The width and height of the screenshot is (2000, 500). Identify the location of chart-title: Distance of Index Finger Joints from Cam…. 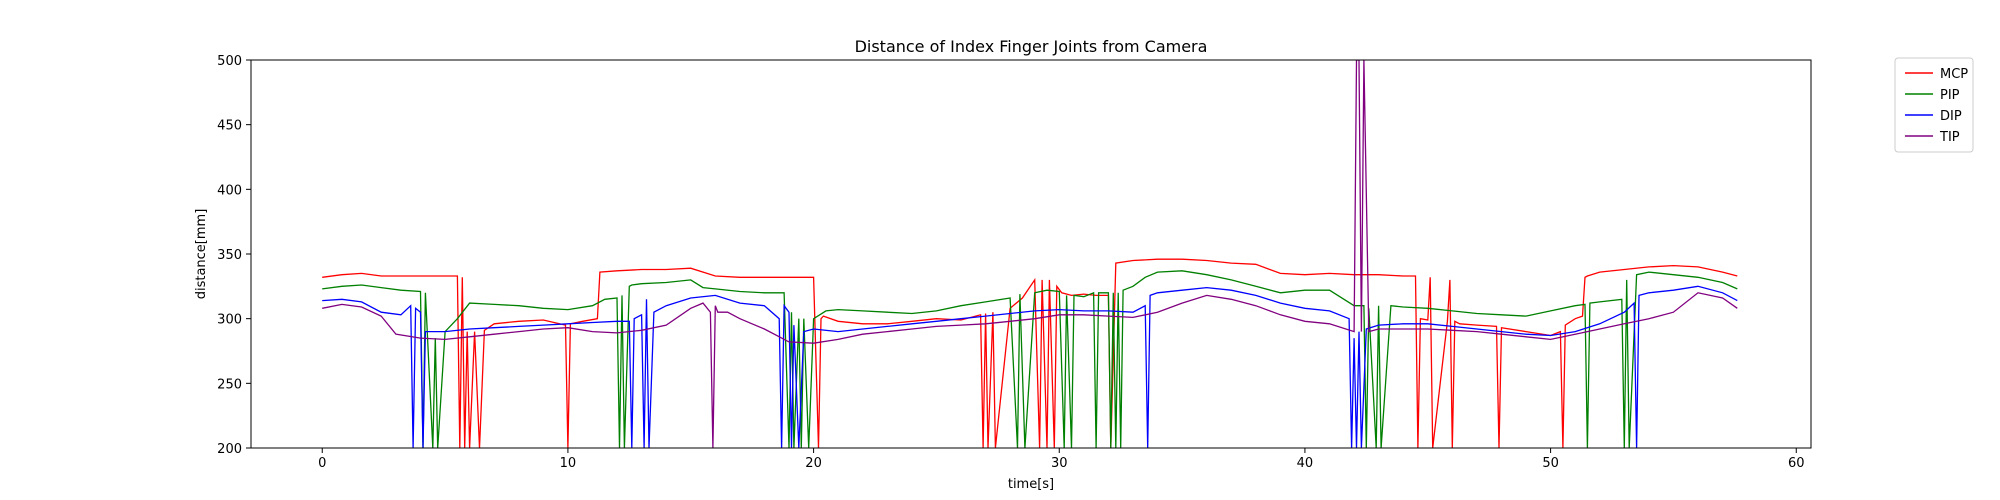
(1031, 46).